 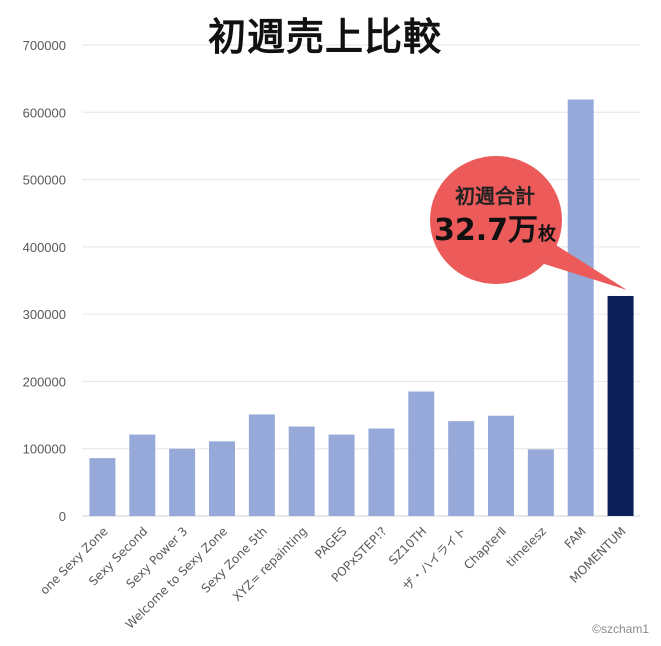 I want to click on callout-tail, so click(x=582, y=265).